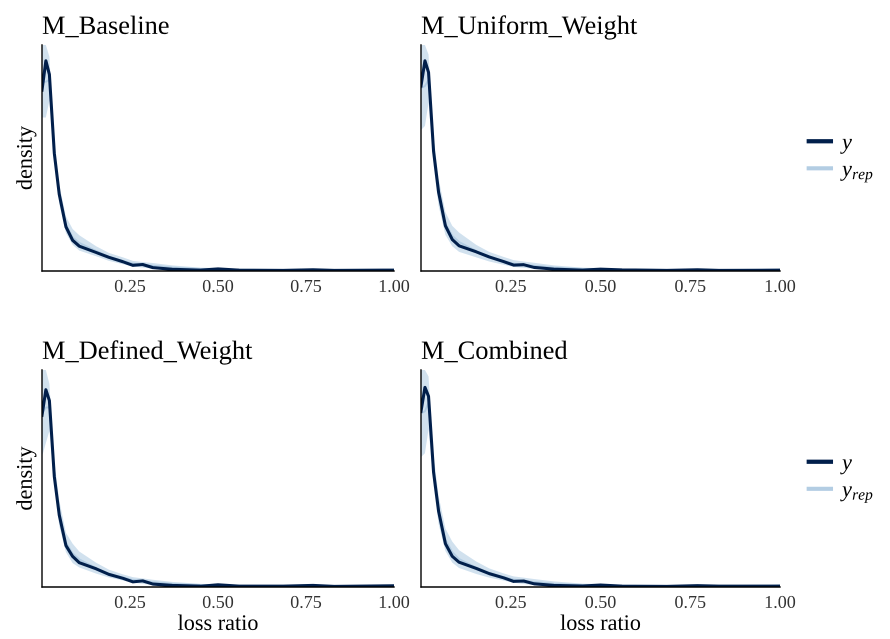 The height and width of the screenshot is (639, 890). Describe the element at coordinates (495, 351) in the screenshot. I see `chart-title: M_Combined` at that location.